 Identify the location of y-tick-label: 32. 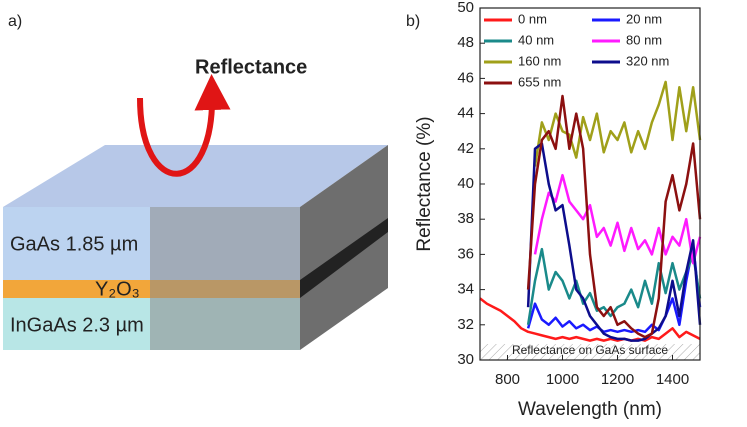
(465, 324).